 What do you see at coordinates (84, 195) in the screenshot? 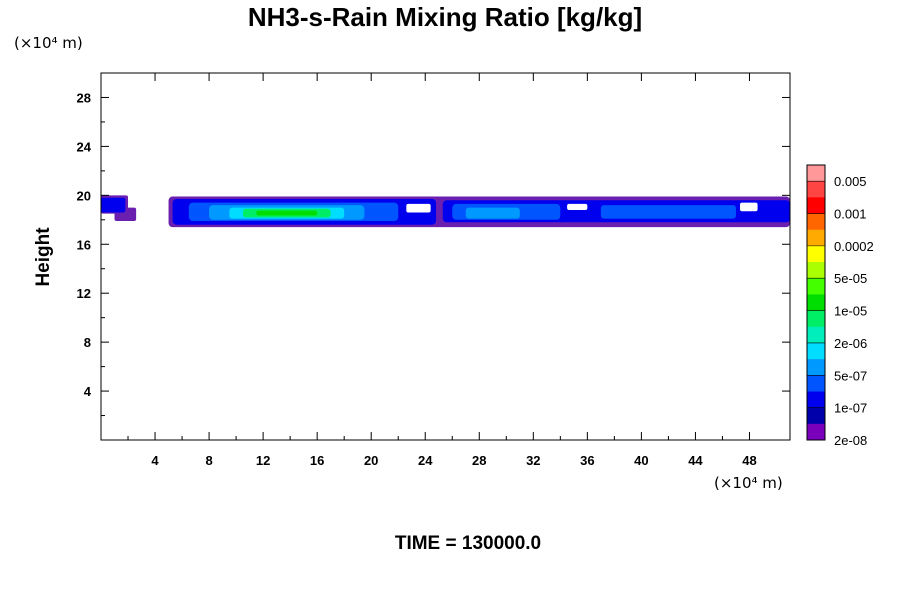
I see `y-tick-label: 20` at bounding box center [84, 195].